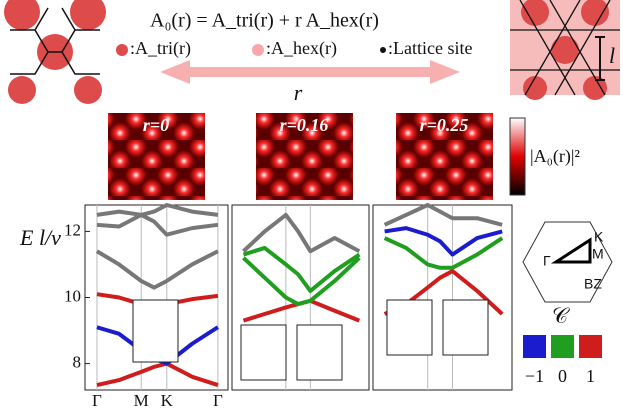 Image resolution: width=623 pixels, height=409 pixels. I want to click on y-axis-label: E l/v, so click(40, 237).